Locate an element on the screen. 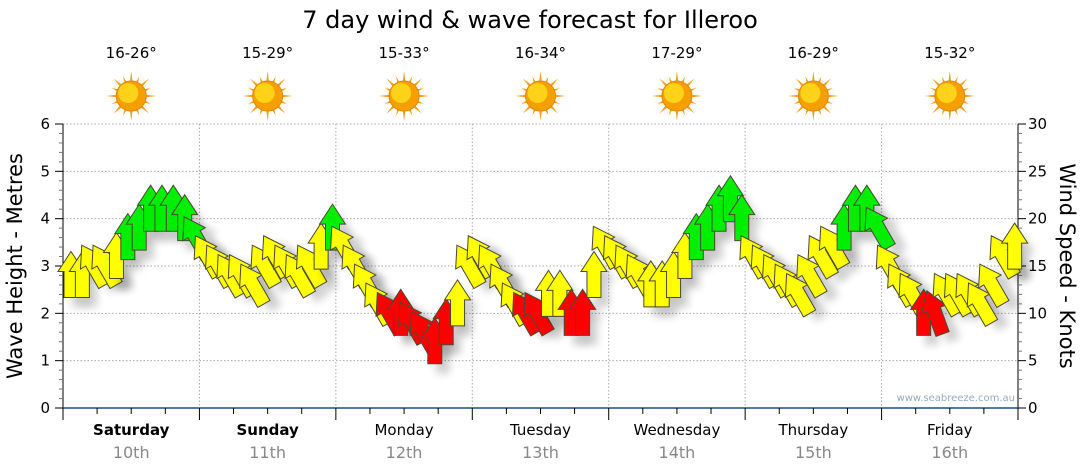  date-label: 10th is located at coordinates (131, 452).